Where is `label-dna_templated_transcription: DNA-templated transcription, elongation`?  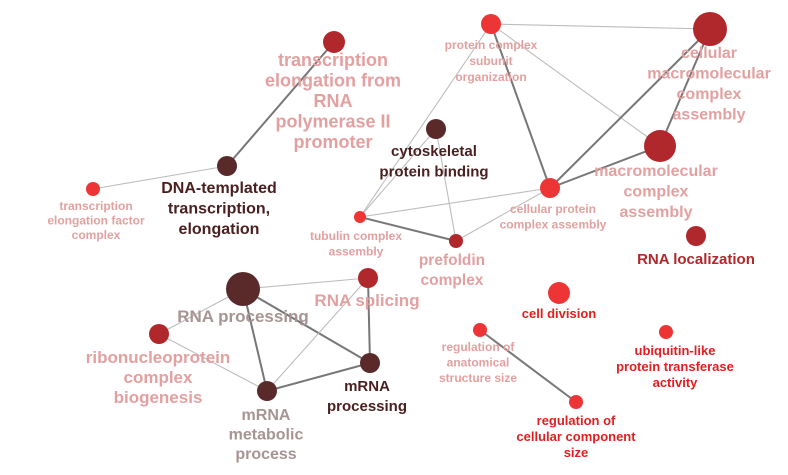
label-dna_templated_transcription: DNA-templated transcription, elongation is located at coordinates (219, 209).